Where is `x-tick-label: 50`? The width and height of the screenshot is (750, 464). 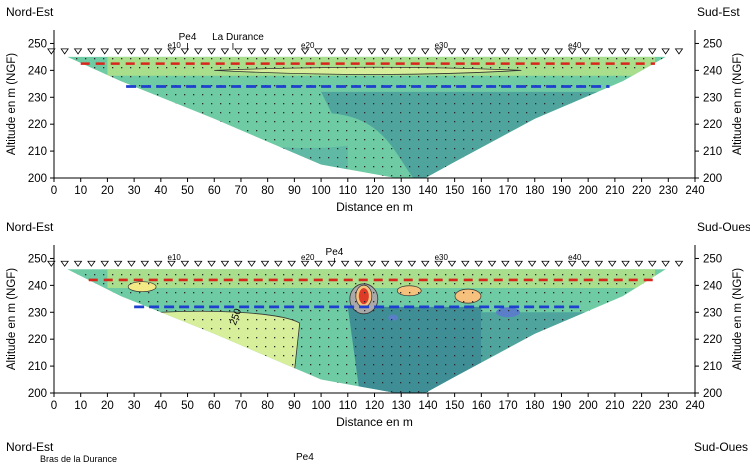 x-tick-label: 50 is located at coordinates (187, 191).